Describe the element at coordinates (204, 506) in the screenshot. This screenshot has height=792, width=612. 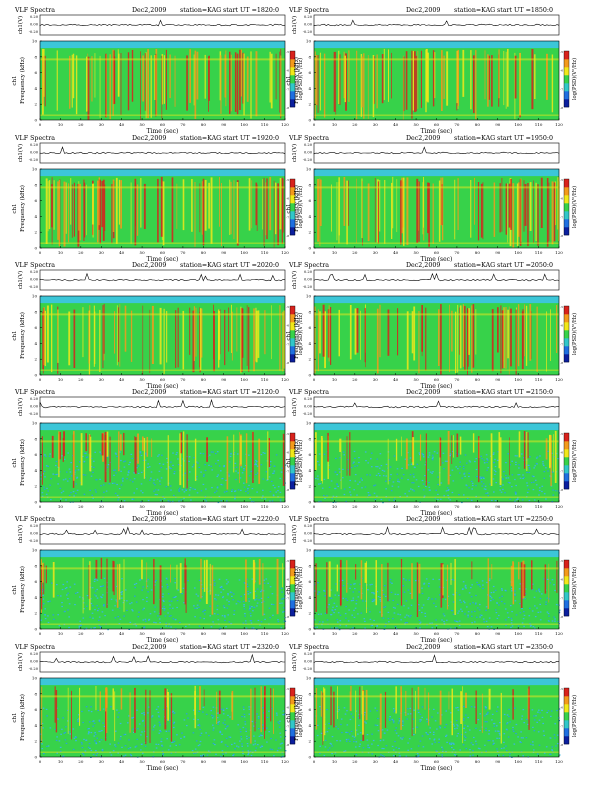
I see `x-tick-label: 80` at that location.